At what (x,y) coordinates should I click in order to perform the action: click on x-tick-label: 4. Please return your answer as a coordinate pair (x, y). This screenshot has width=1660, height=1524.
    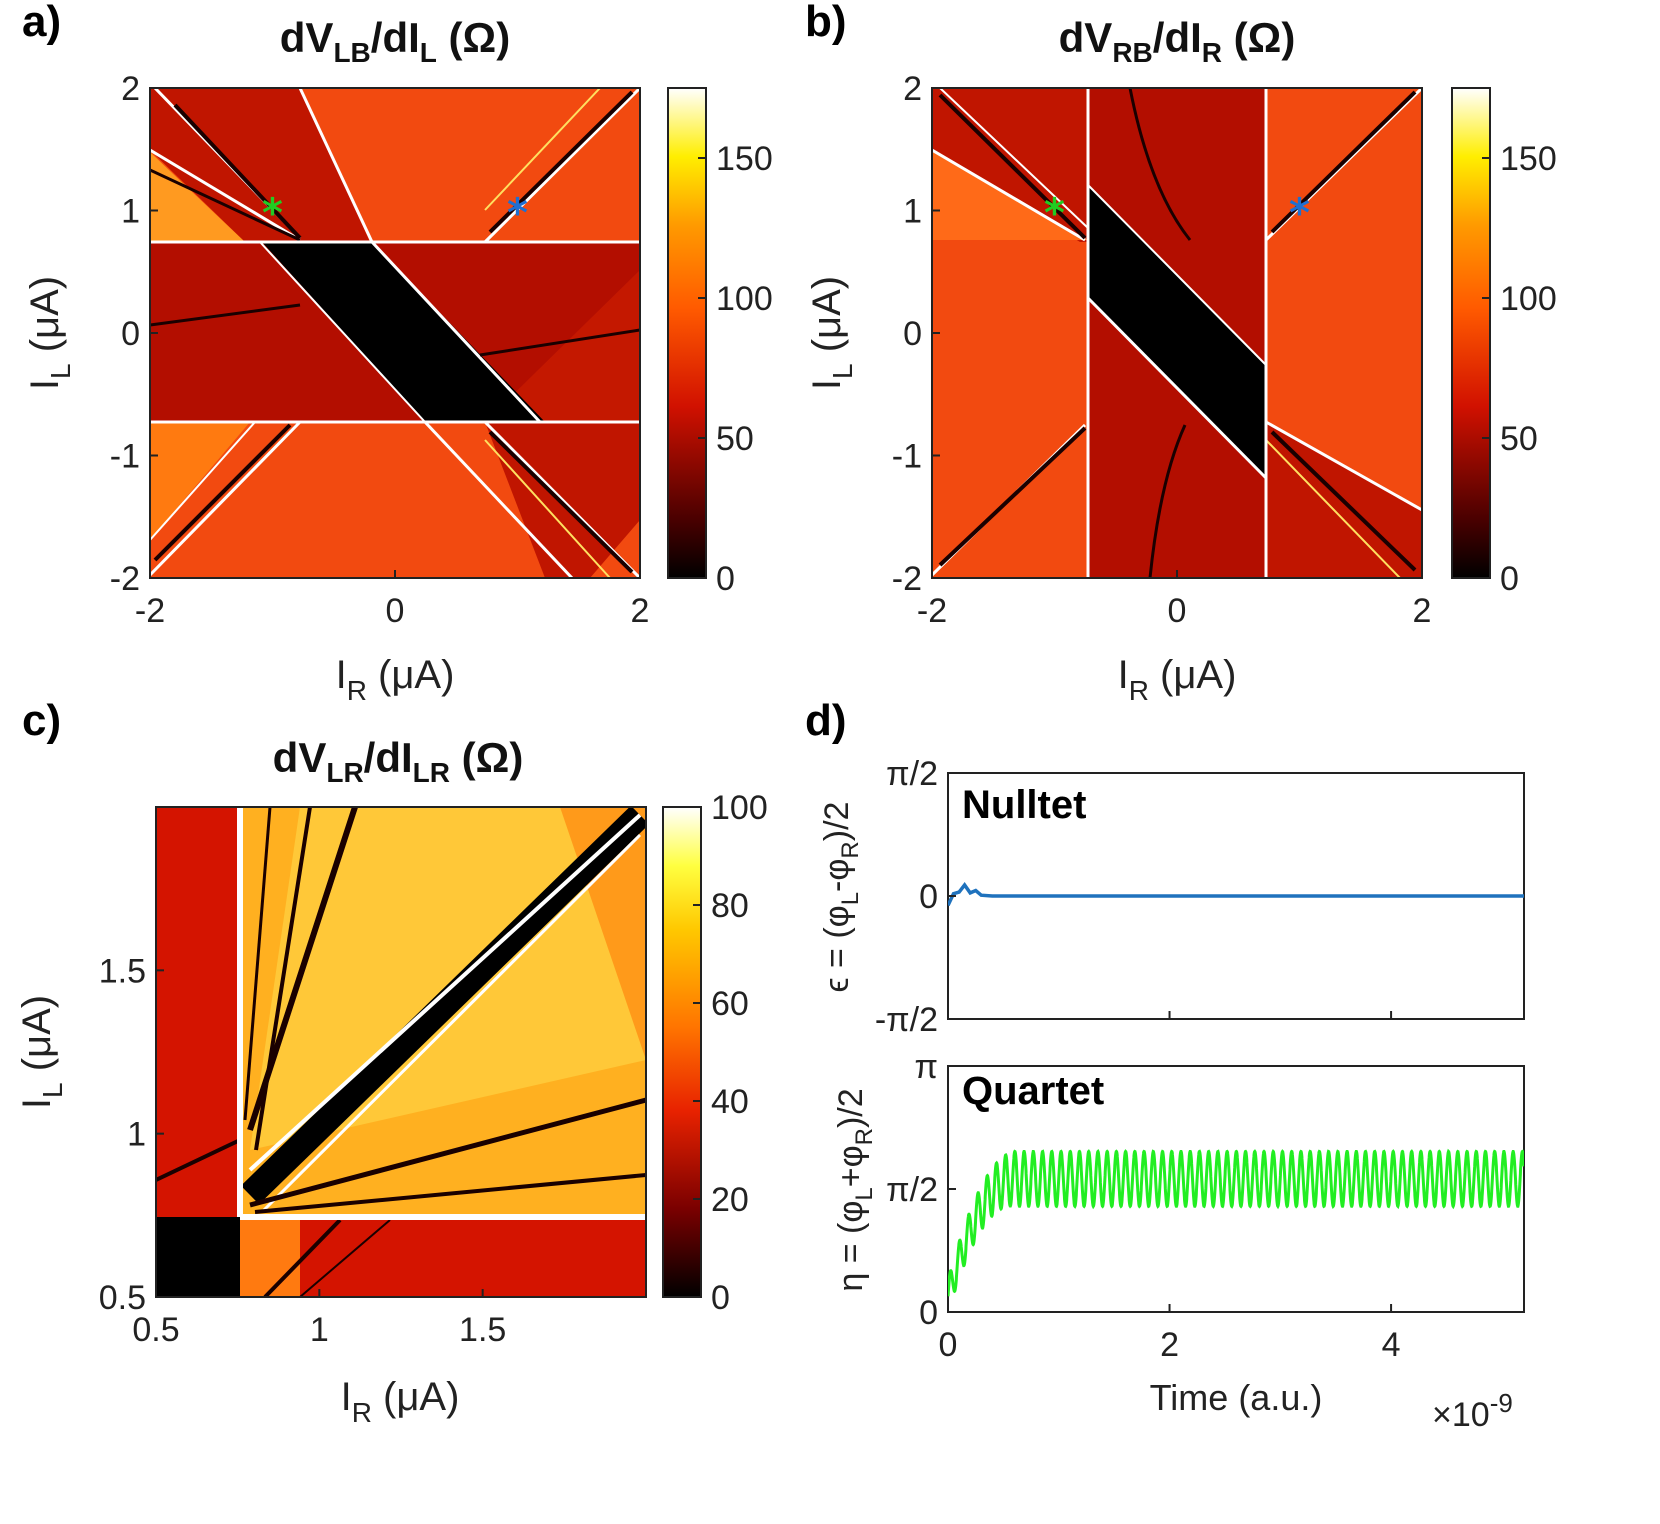
    Looking at the image, I should click on (1391, 1345).